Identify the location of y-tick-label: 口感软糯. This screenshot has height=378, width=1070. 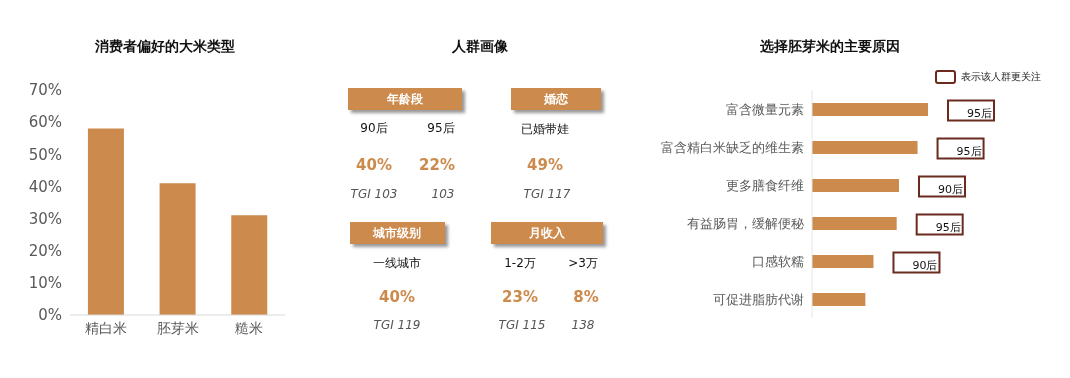
(778, 261).